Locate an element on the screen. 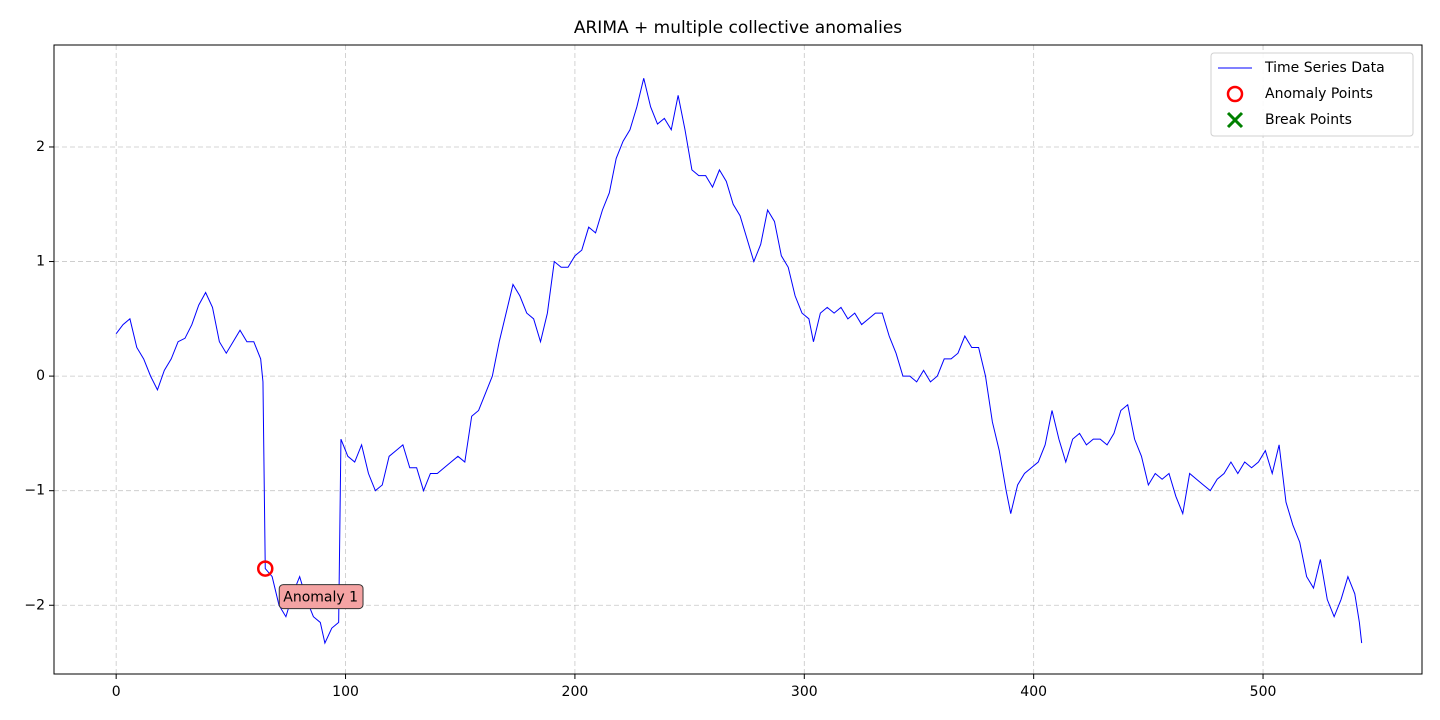 The height and width of the screenshot is (720, 1440). legend-label: Break Points is located at coordinates (1308, 120).